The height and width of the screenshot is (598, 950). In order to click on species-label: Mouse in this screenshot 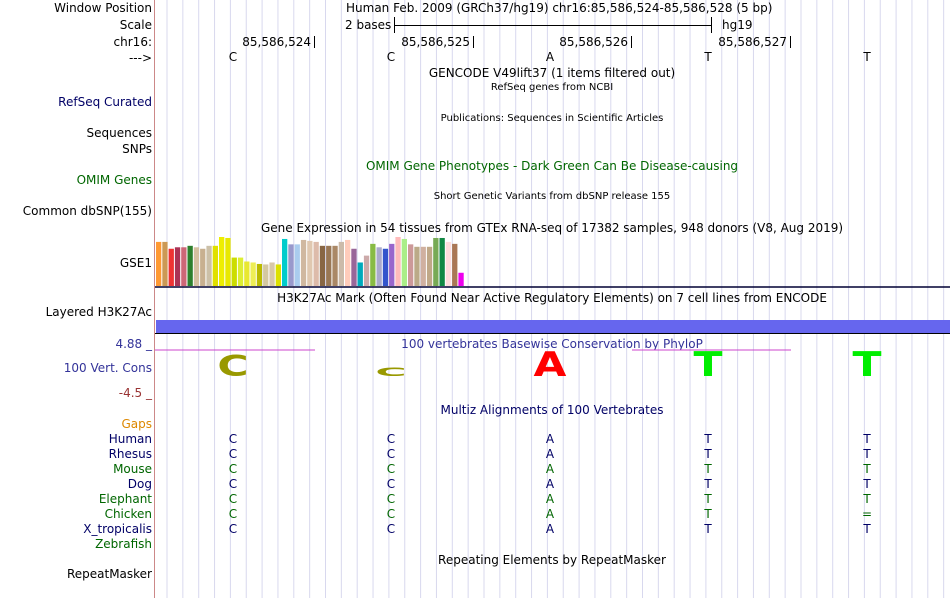, I will do `click(132, 469)`.